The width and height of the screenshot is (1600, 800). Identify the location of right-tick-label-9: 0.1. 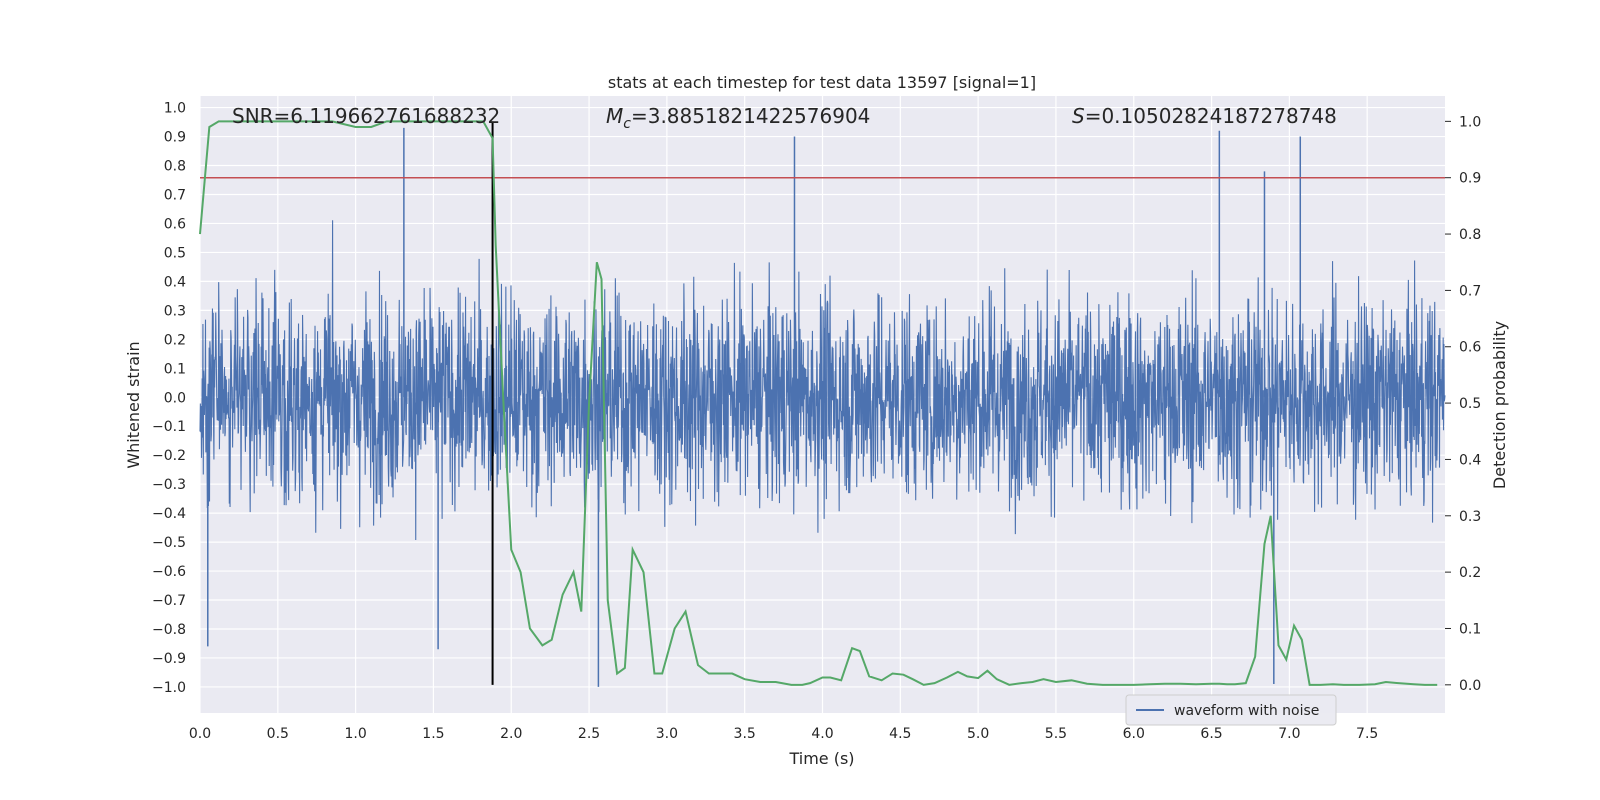
(1470, 629).